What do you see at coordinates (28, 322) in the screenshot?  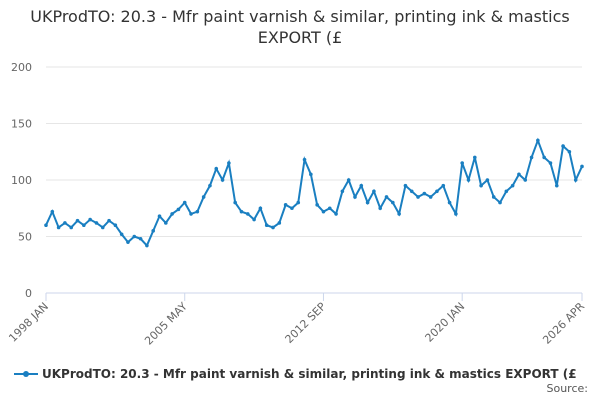 I see `x-tick-label: 1998 JAN` at bounding box center [28, 322].